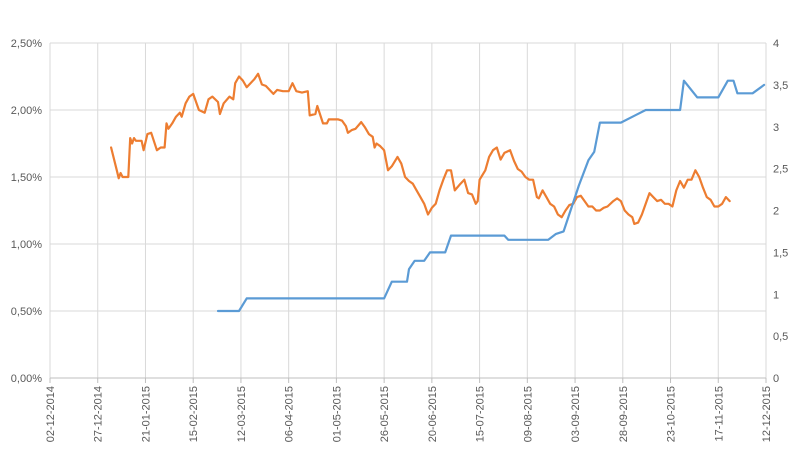 Image resolution: width=809 pixels, height=466 pixels. Describe the element at coordinates (51, 414) in the screenshot. I see `x-tick-label: 02-12-2014` at that location.